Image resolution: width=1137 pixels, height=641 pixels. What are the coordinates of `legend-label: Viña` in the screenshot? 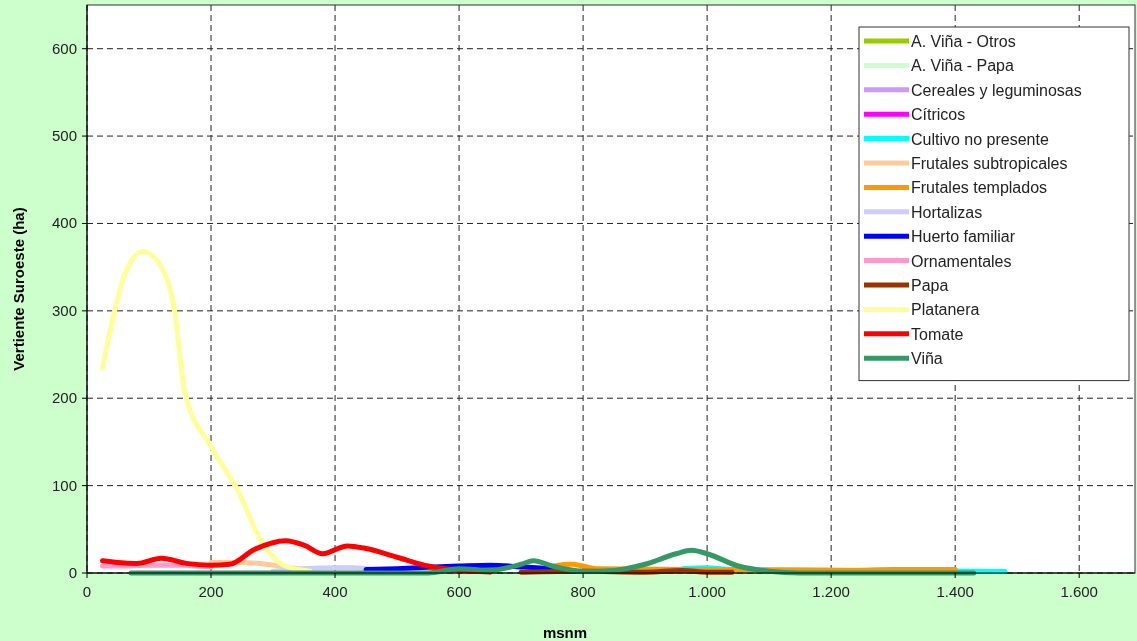 It's located at (927, 359).